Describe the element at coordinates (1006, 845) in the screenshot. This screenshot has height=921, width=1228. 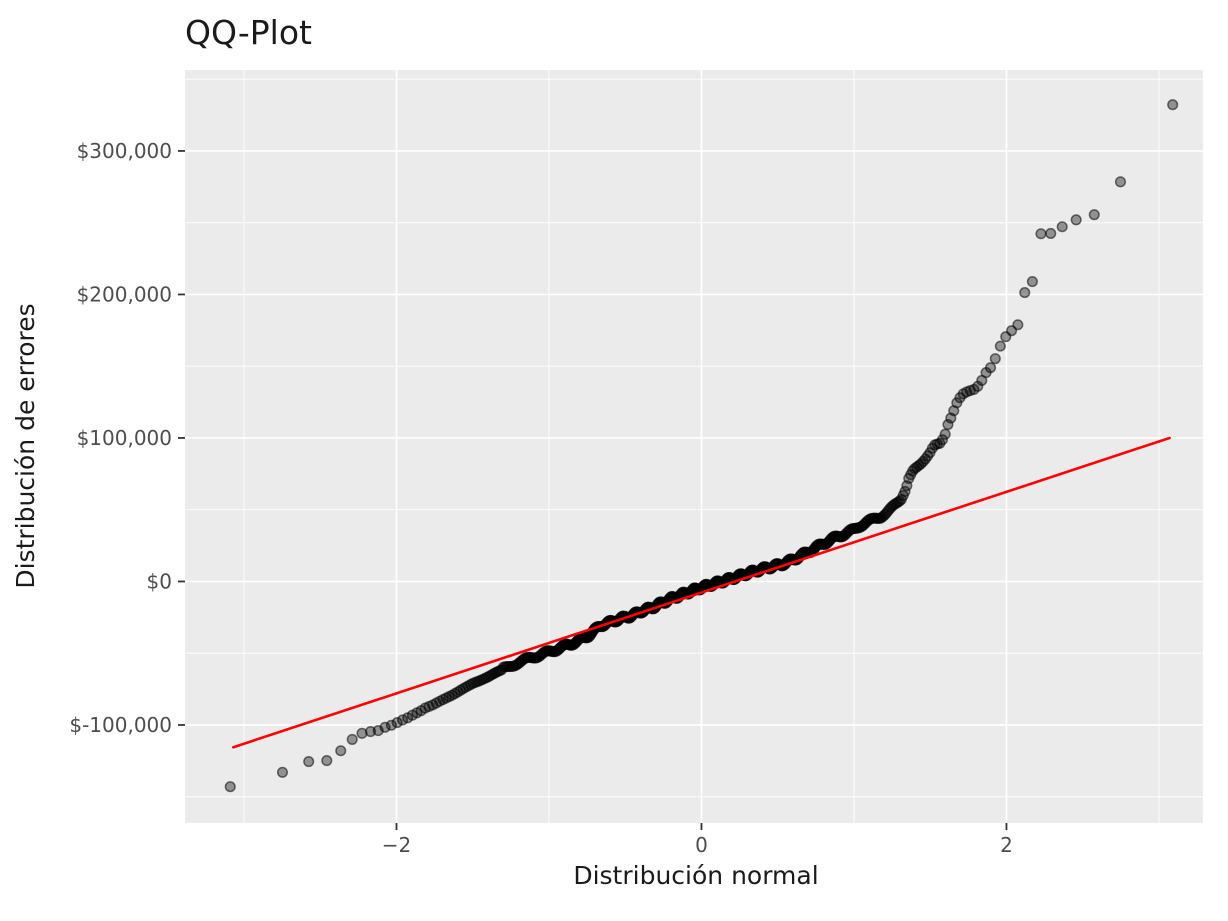
I see `x-tick-label: 2` at that location.